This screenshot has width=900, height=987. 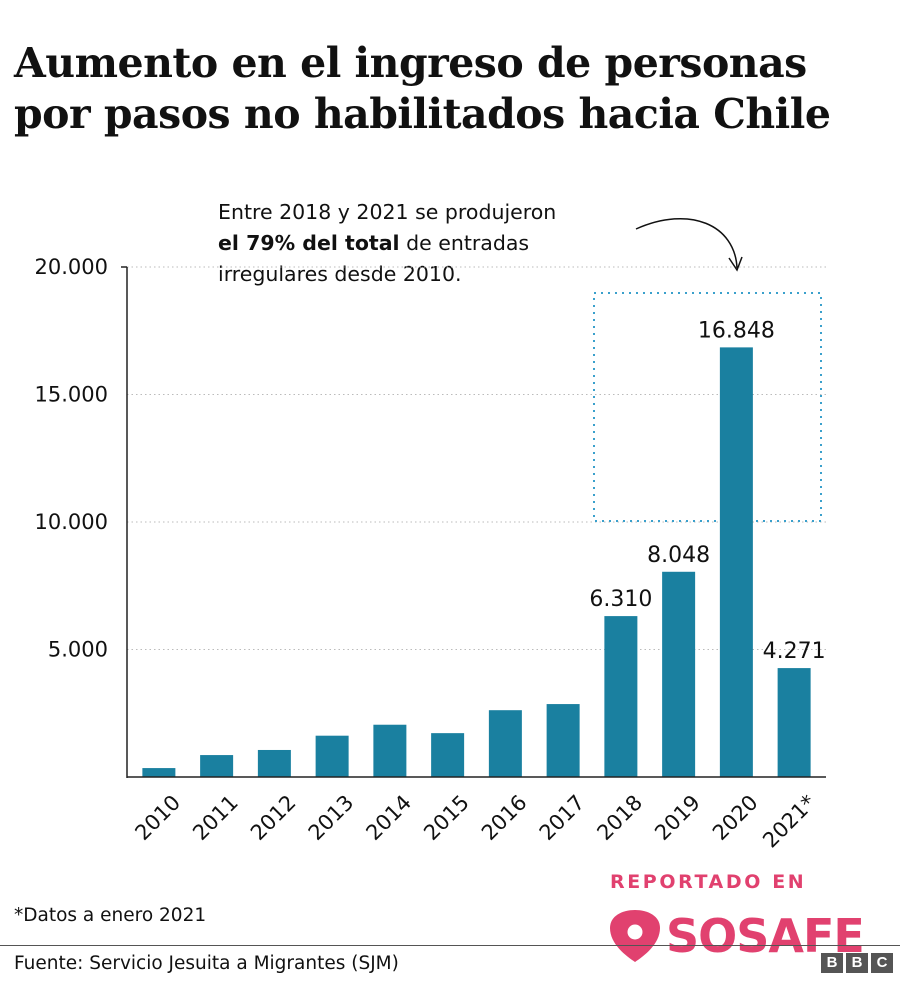 I want to click on value-label: 6.310, so click(x=620, y=599).